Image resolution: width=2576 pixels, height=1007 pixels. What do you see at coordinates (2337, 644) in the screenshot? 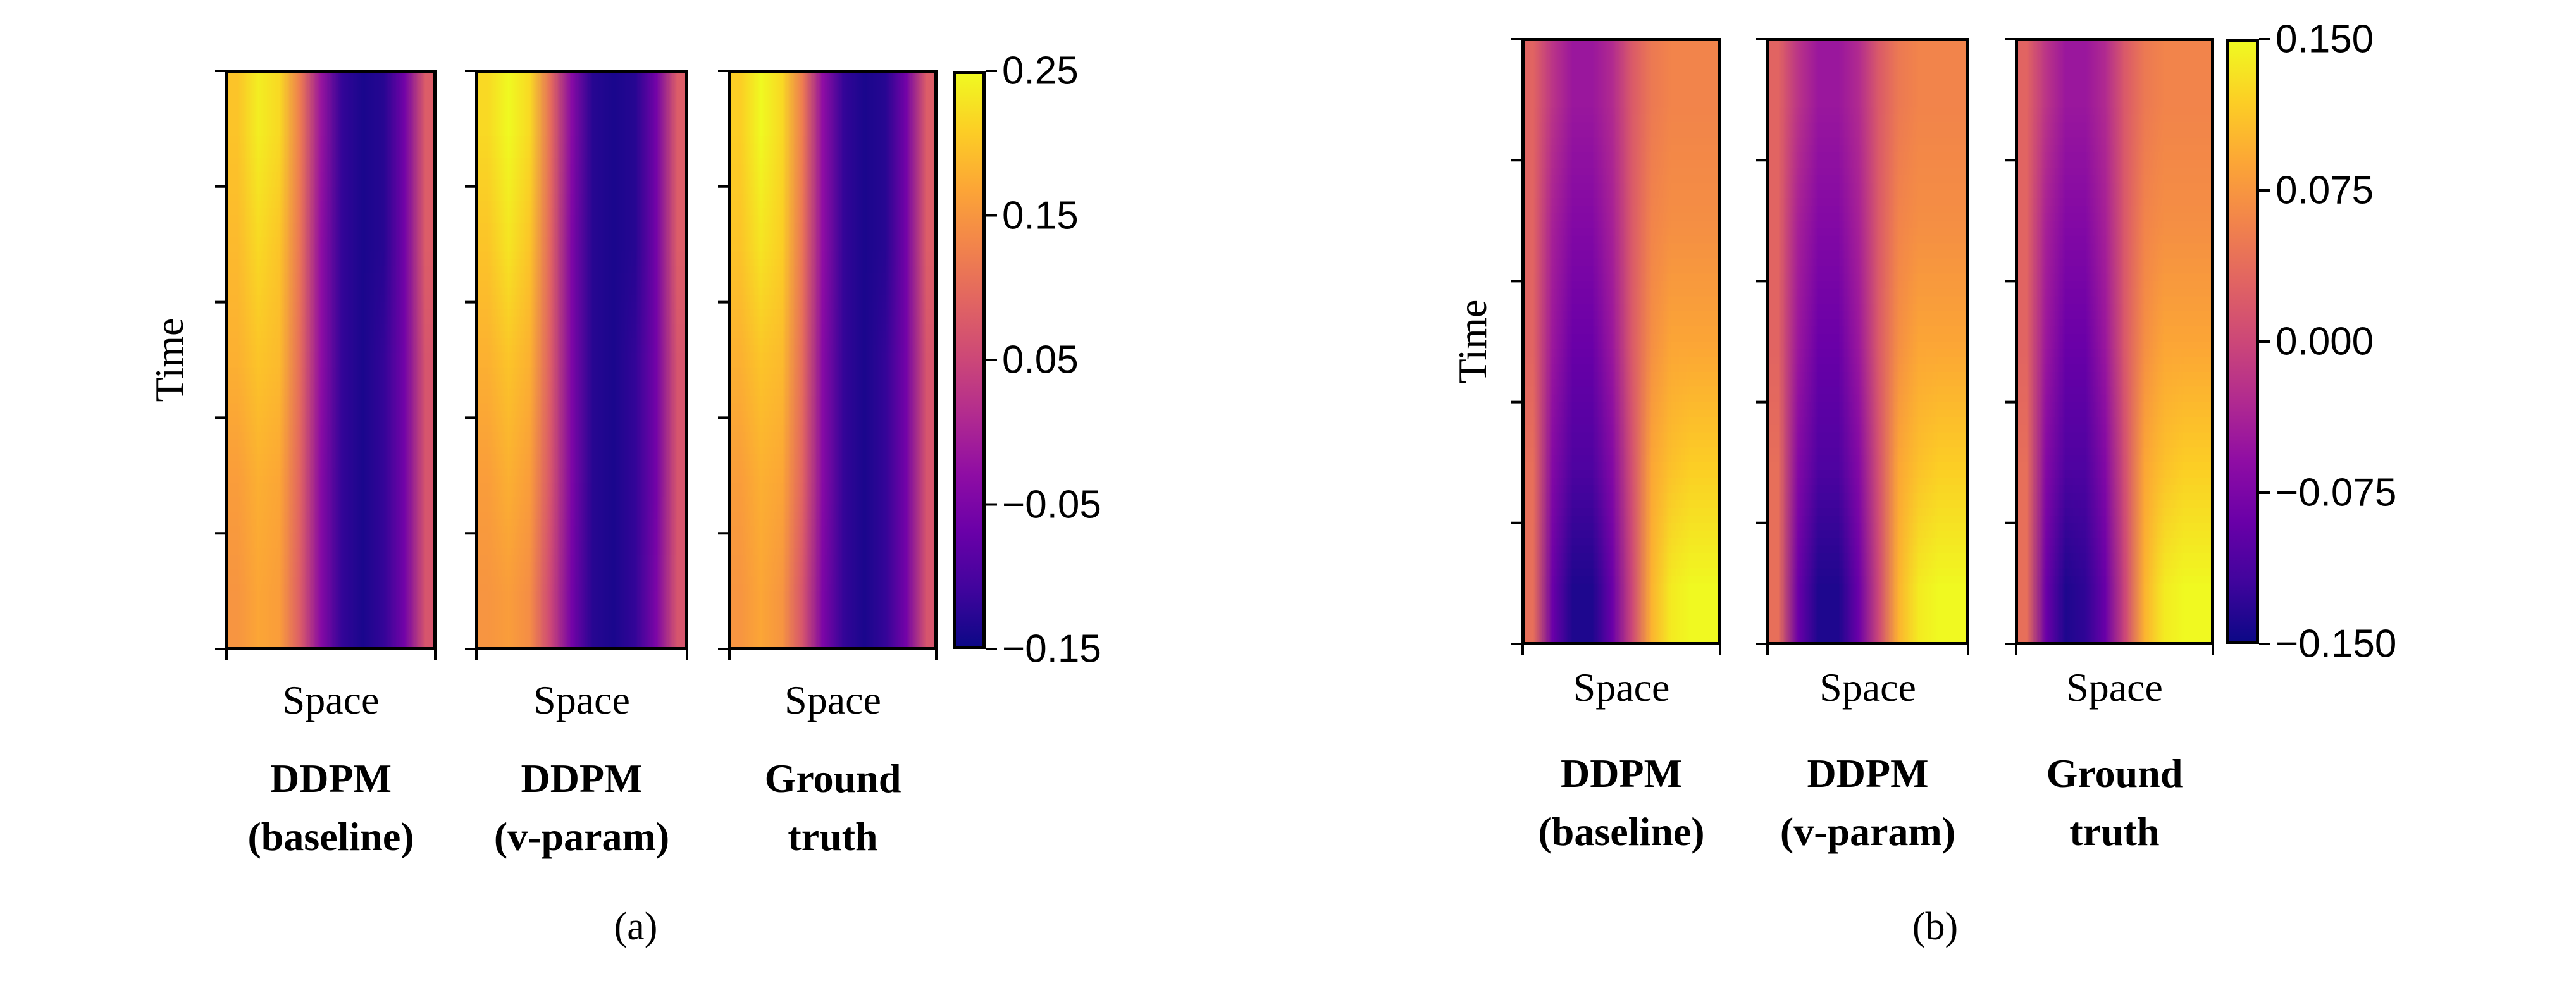
I see `colorbar-tick-label: −0.150` at bounding box center [2337, 644].